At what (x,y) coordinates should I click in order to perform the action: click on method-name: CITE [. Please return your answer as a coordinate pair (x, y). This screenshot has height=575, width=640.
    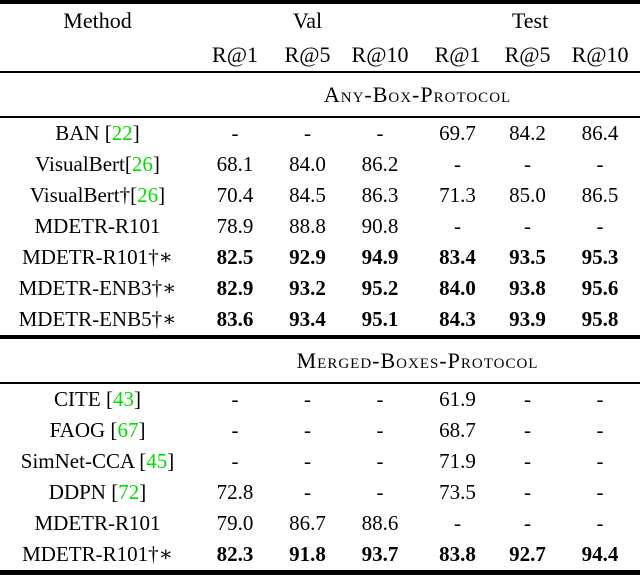
    Looking at the image, I should click on (83, 399).